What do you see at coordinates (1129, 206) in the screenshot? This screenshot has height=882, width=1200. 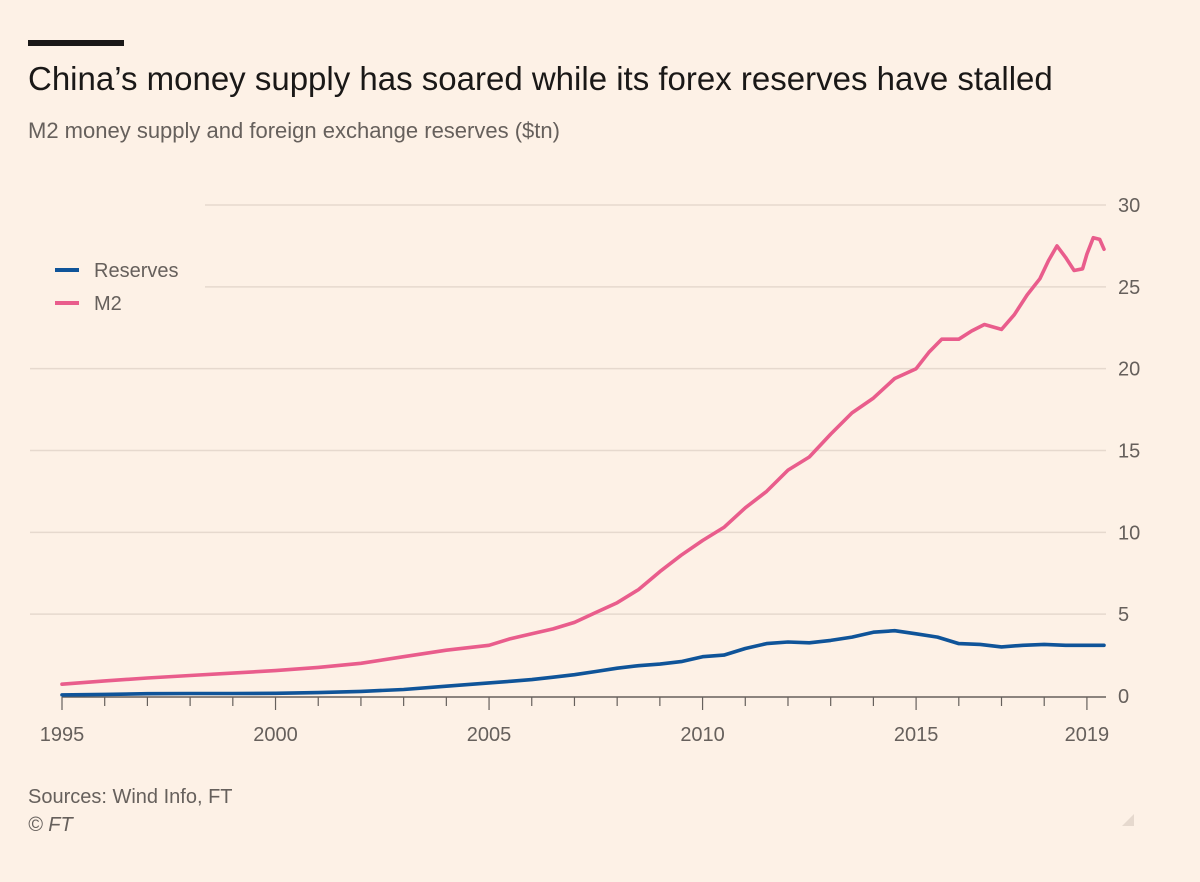 I see `y-tick-label-30: 30` at bounding box center [1129, 206].